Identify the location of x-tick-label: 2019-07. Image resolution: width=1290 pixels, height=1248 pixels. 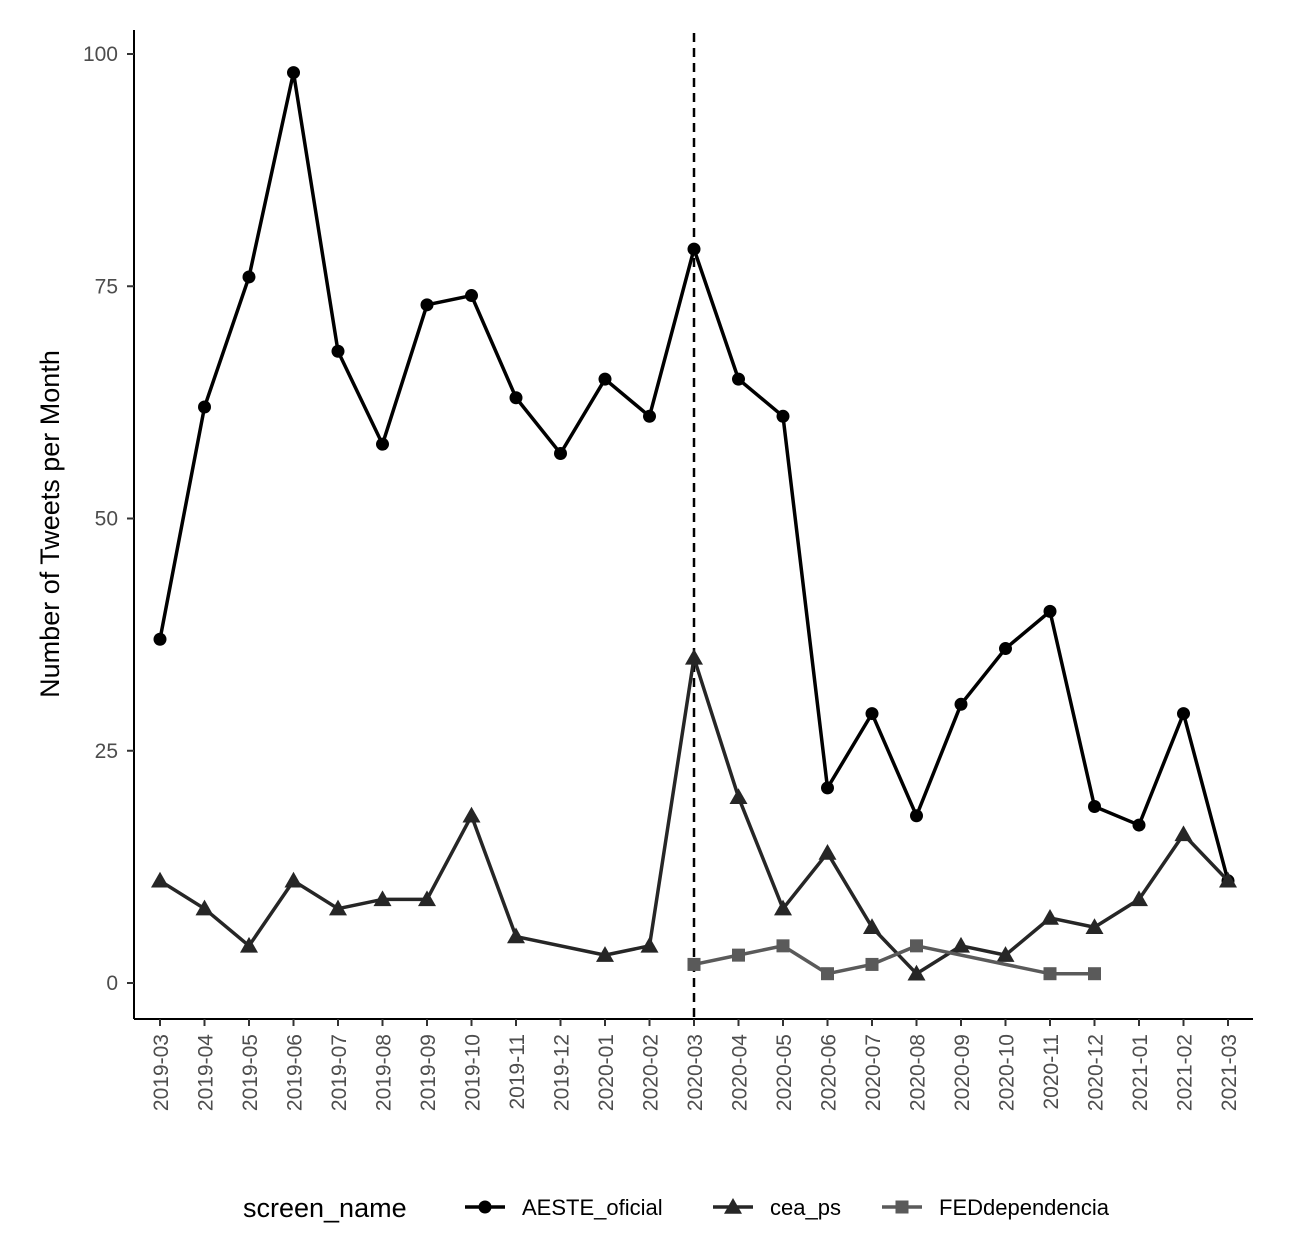
(339, 1072).